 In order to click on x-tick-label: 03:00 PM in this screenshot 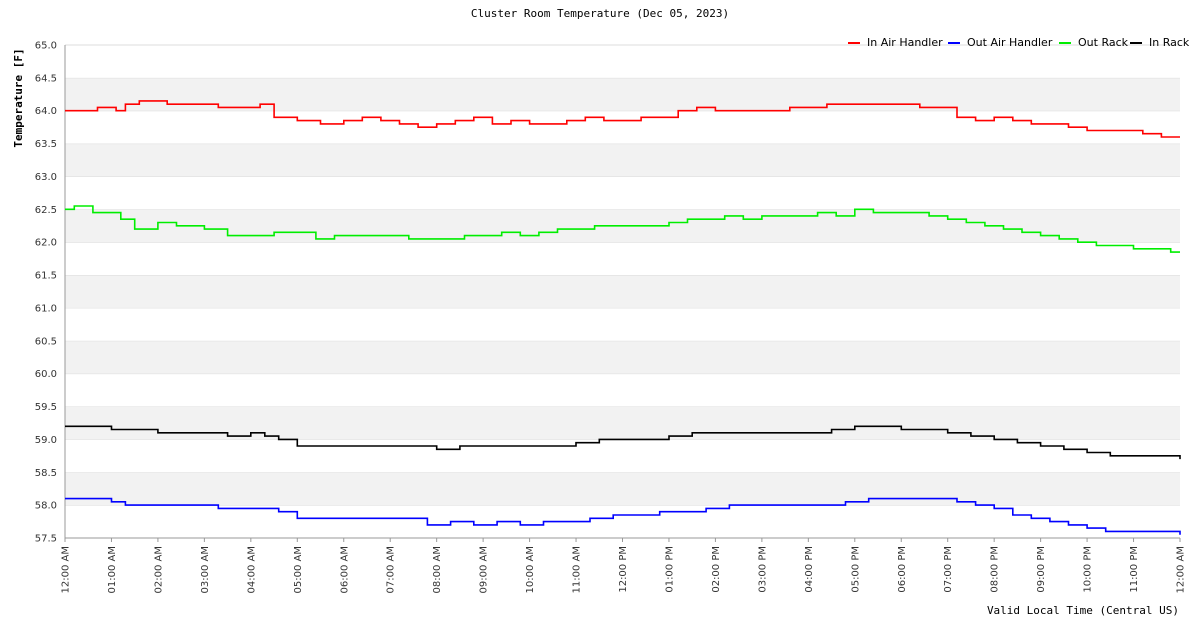, I will do `click(762, 569)`.